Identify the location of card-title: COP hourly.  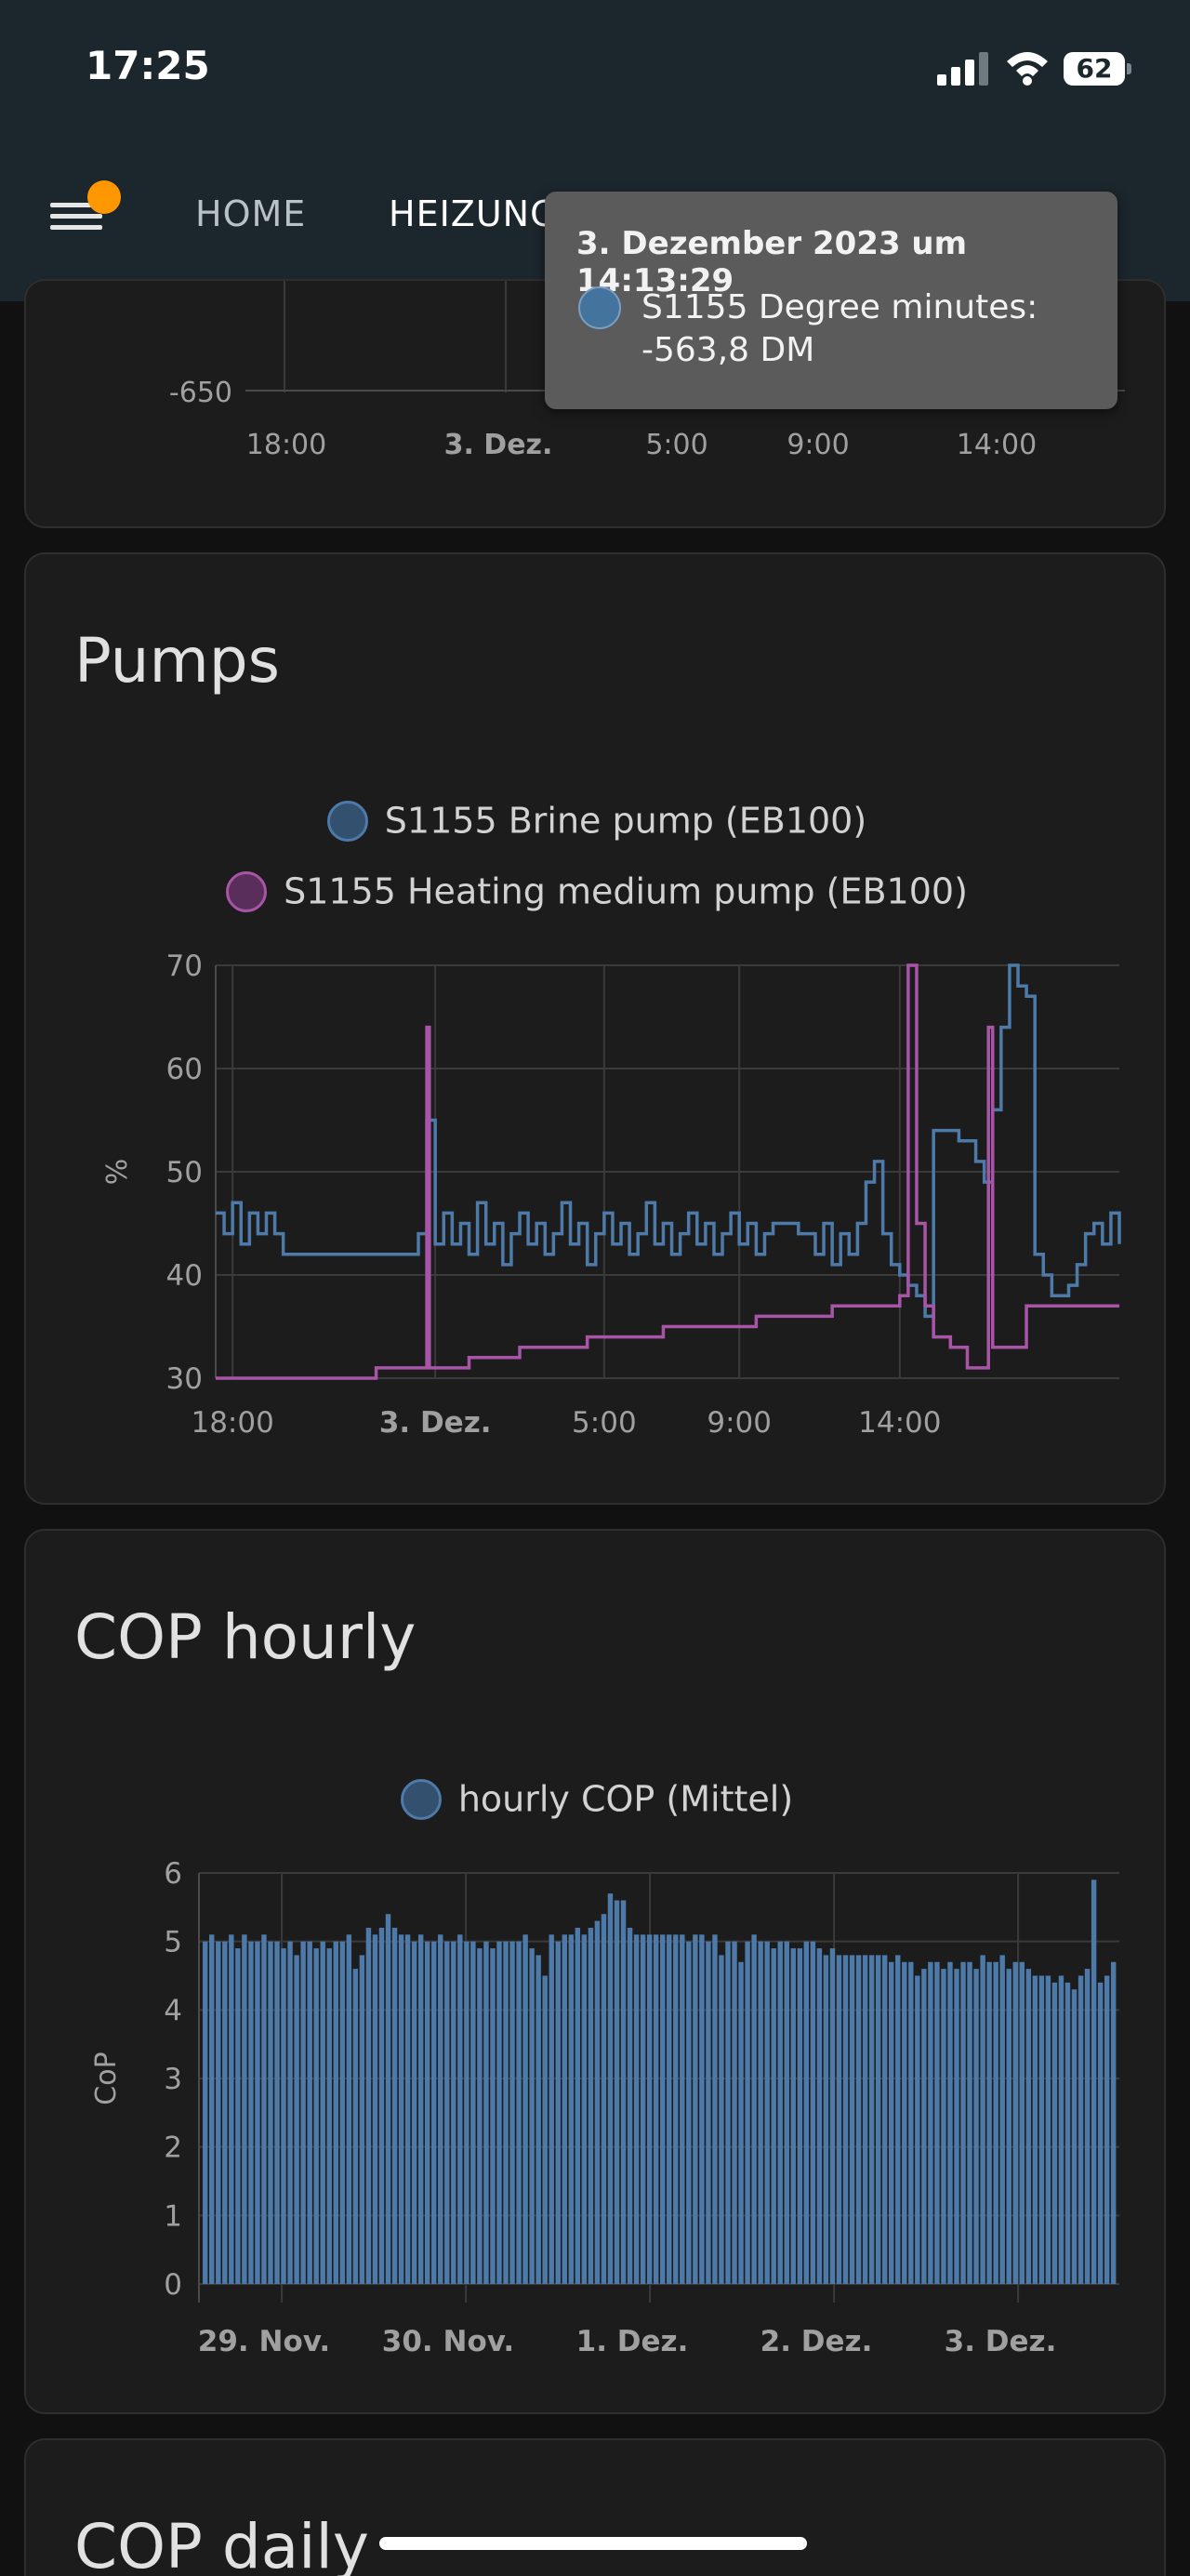
(245, 1637).